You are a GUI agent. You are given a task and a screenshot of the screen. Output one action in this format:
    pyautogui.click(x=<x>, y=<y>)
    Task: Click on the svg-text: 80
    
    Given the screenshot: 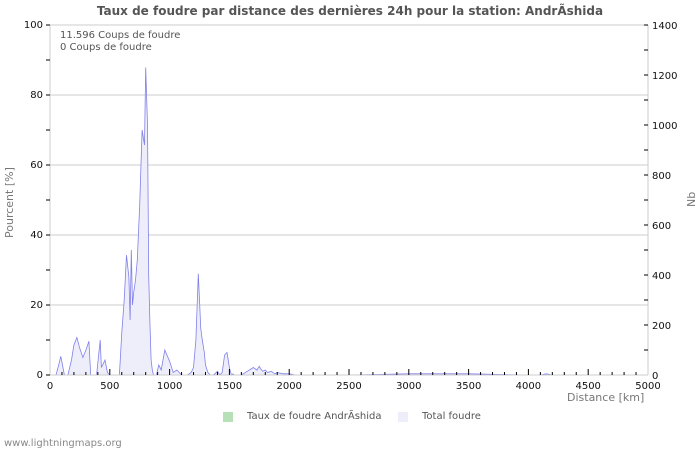 What is the action you would take?
    pyautogui.click(x=36, y=95)
    